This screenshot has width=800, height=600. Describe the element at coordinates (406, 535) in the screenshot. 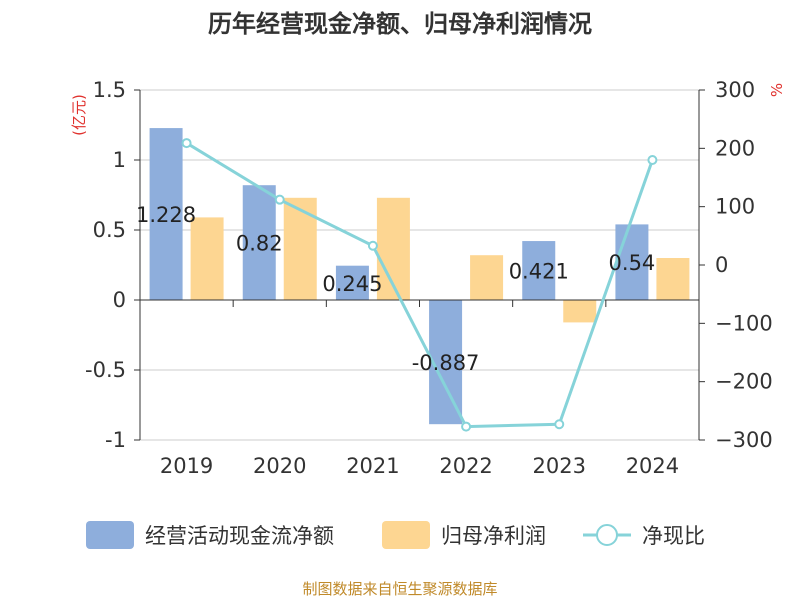

I see `legend-swatch-net-profit` at that location.